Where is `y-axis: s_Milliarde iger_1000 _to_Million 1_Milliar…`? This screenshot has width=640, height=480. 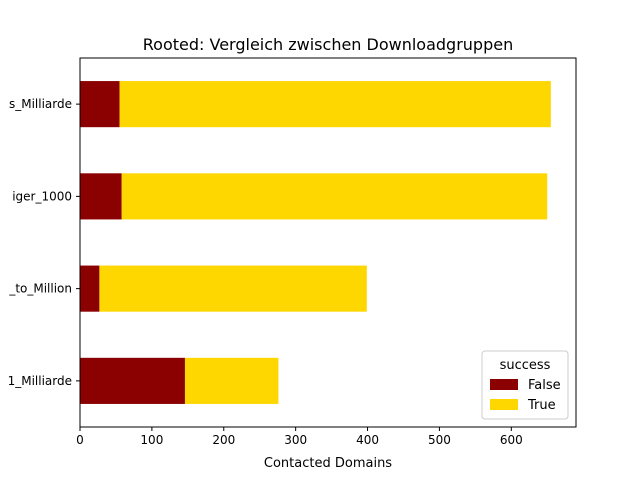 y-axis: s_Milliarde iger_1000 _to_Million 1_Milliar… is located at coordinates (44, 242).